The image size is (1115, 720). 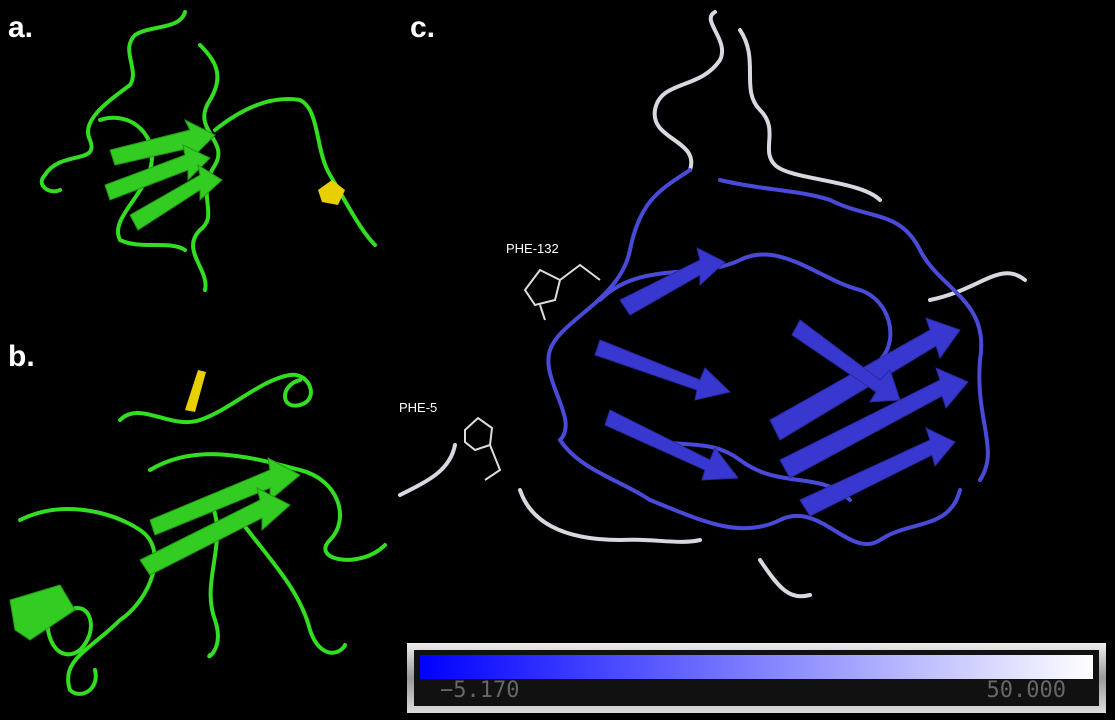 I want to click on residue-label: PHE-5, so click(x=418, y=407).